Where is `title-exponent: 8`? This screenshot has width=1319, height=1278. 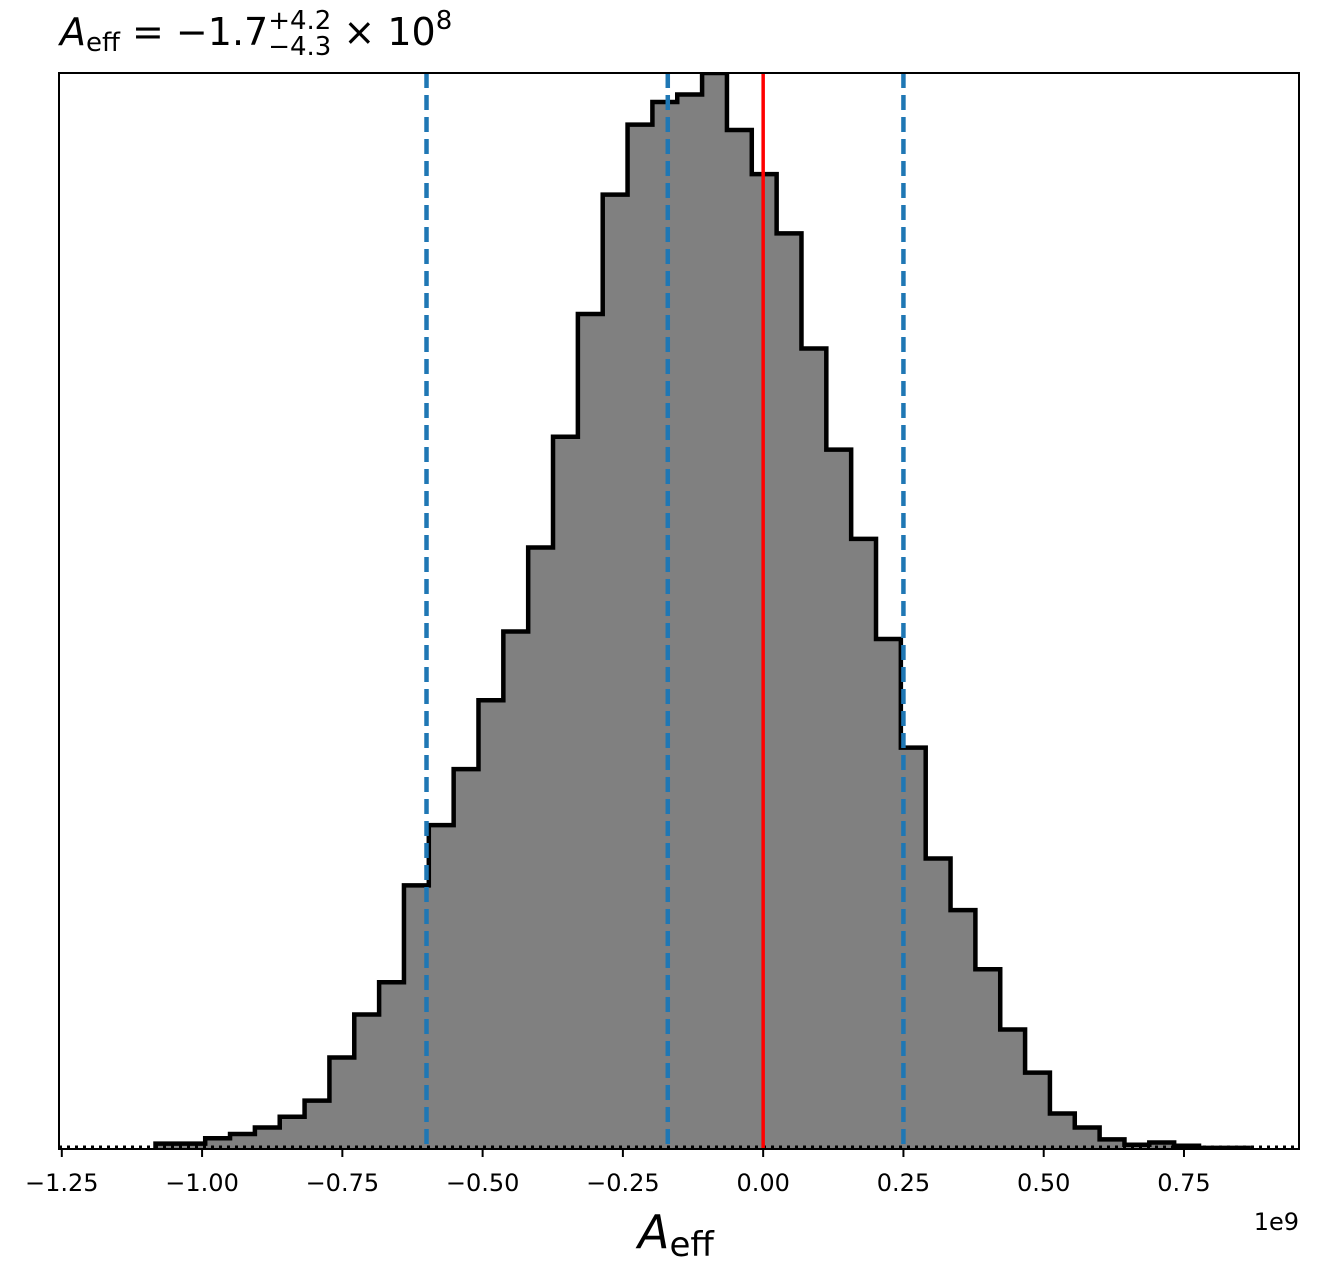
title-exponent: 8 is located at coordinates (444, 21).